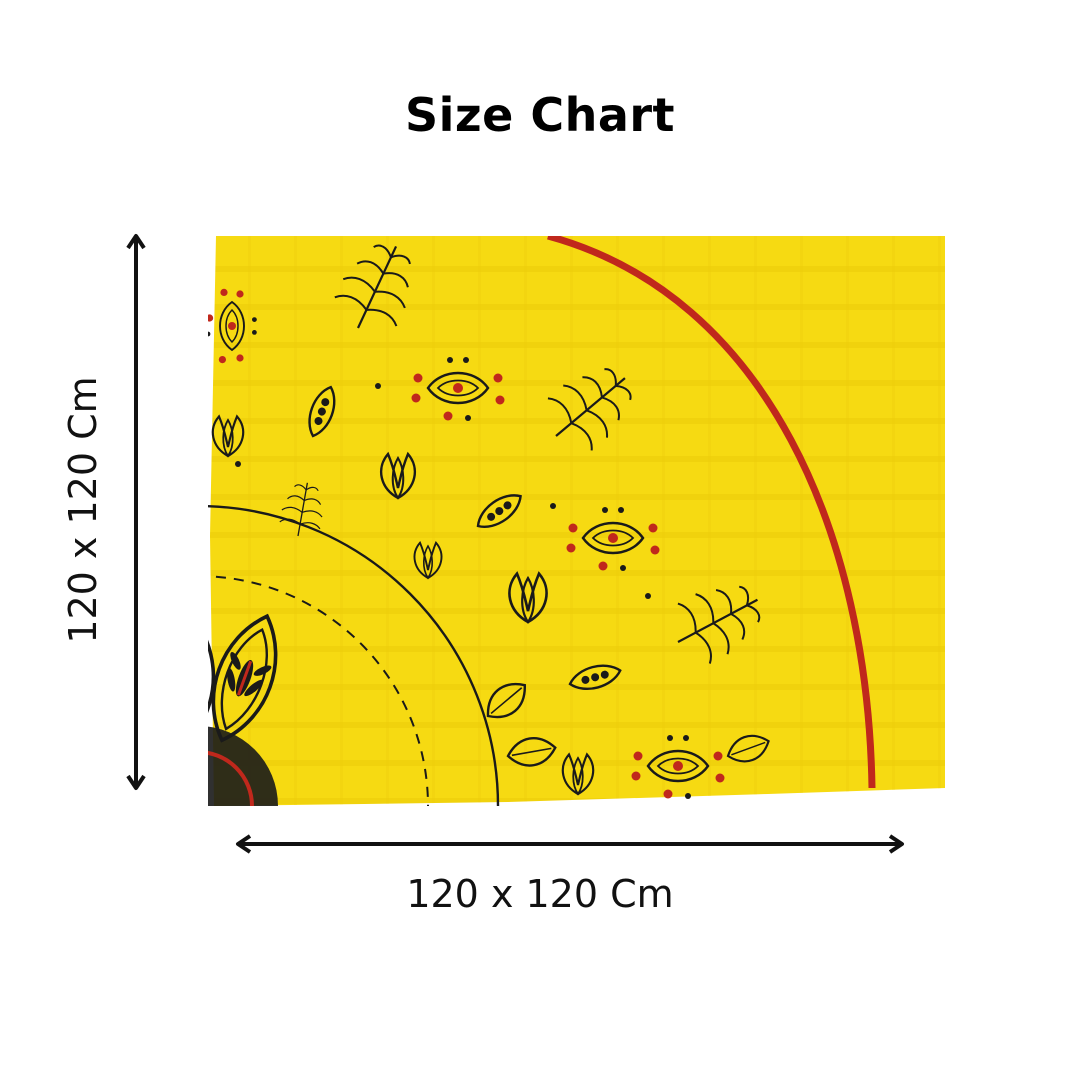 The height and width of the screenshot is (1080, 1080). What do you see at coordinates (540, 115) in the screenshot?
I see `page-title: Size Chart` at bounding box center [540, 115].